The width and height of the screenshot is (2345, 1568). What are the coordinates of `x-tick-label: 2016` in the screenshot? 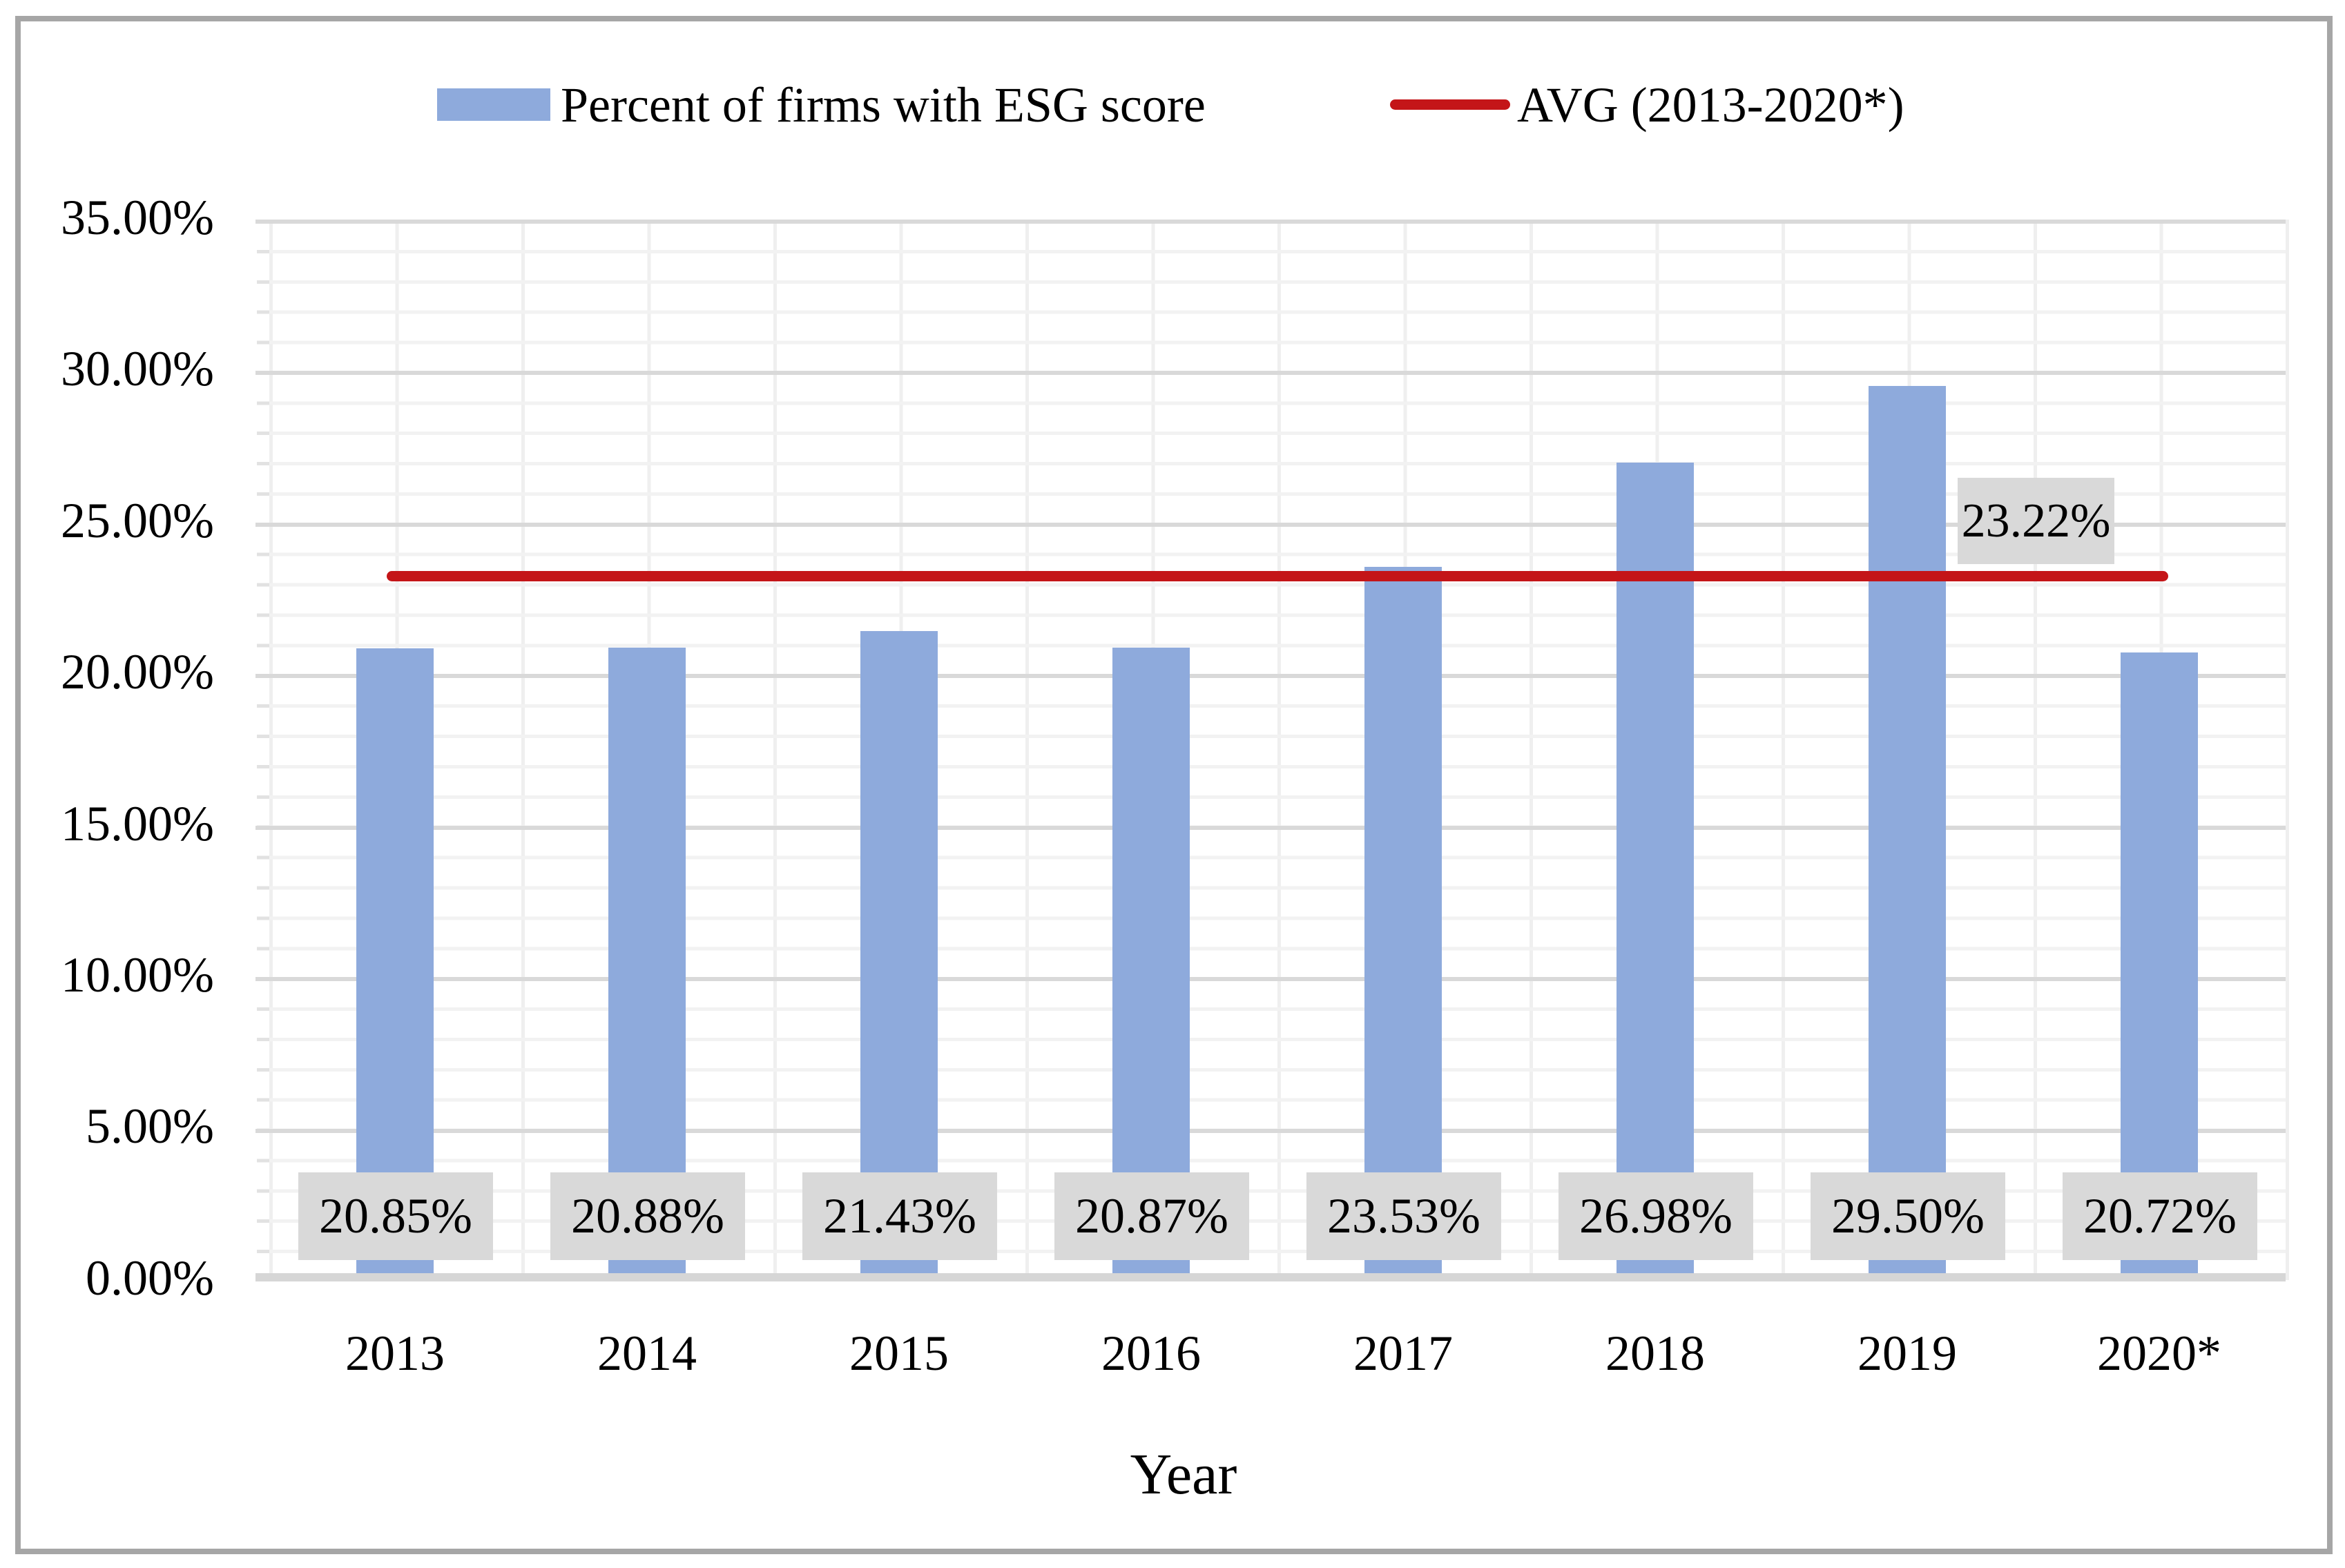 It's located at (1151, 1353).